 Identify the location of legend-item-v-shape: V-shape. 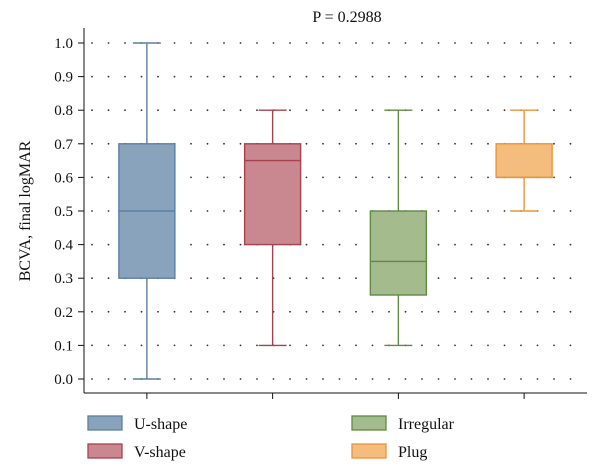
(136, 452).